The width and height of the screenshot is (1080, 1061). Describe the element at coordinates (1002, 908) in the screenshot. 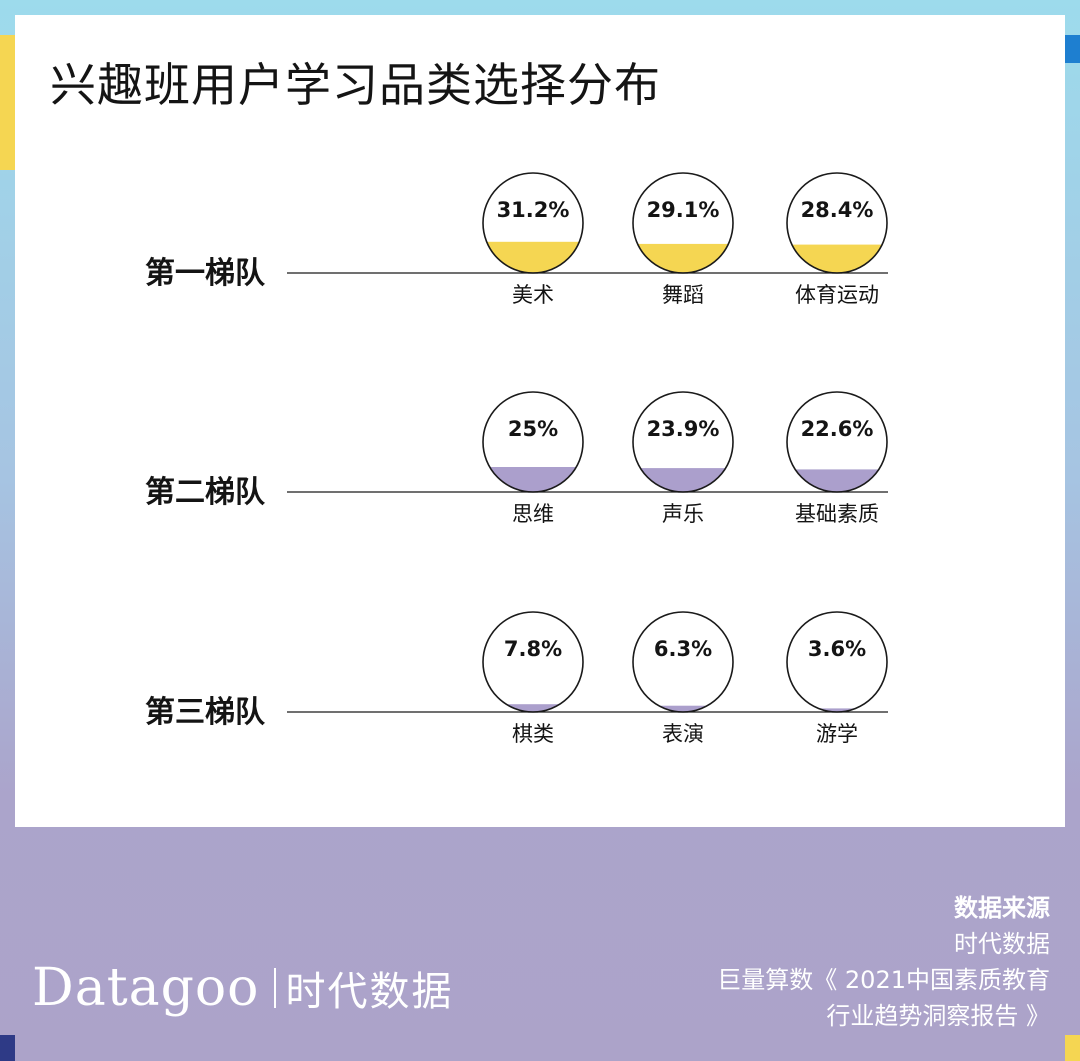

I see `source-title: 数据来源` at that location.